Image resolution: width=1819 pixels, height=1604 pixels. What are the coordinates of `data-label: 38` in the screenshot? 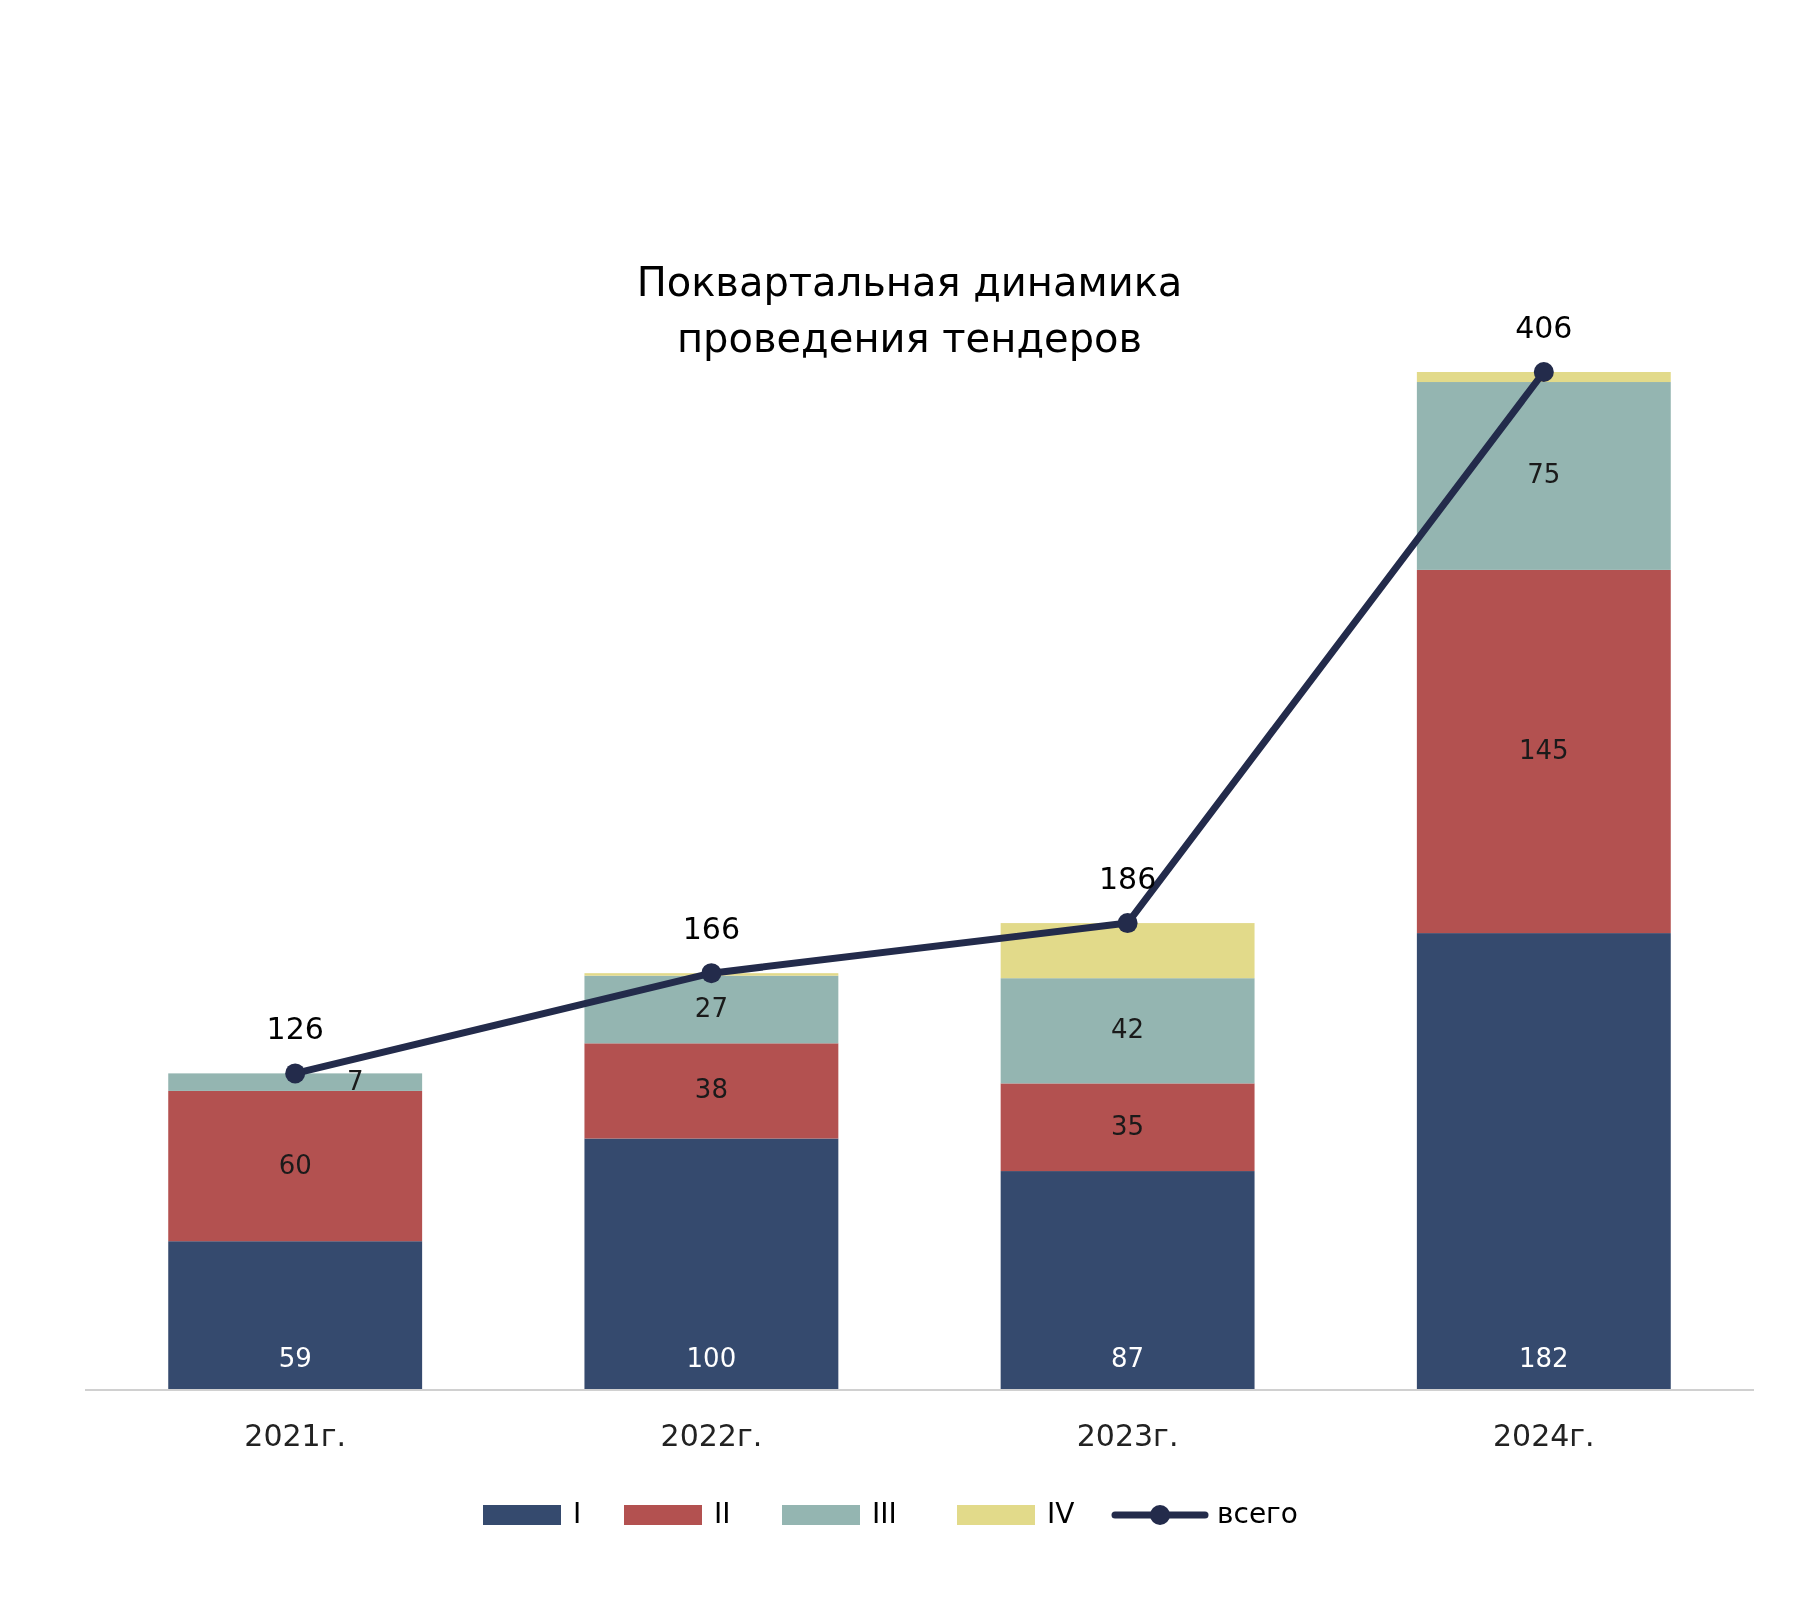 It's located at (711, 1089).